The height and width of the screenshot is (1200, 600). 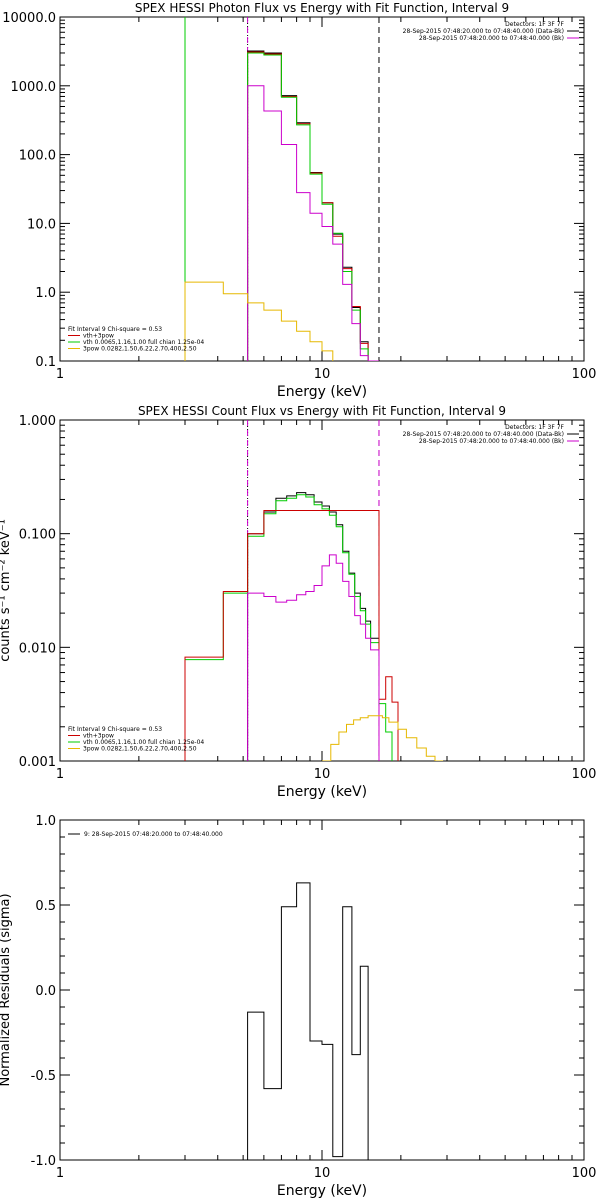 I want to click on y-axis-label: counts s⁻¹ cm⁻² keV⁻¹, so click(x=6, y=590).